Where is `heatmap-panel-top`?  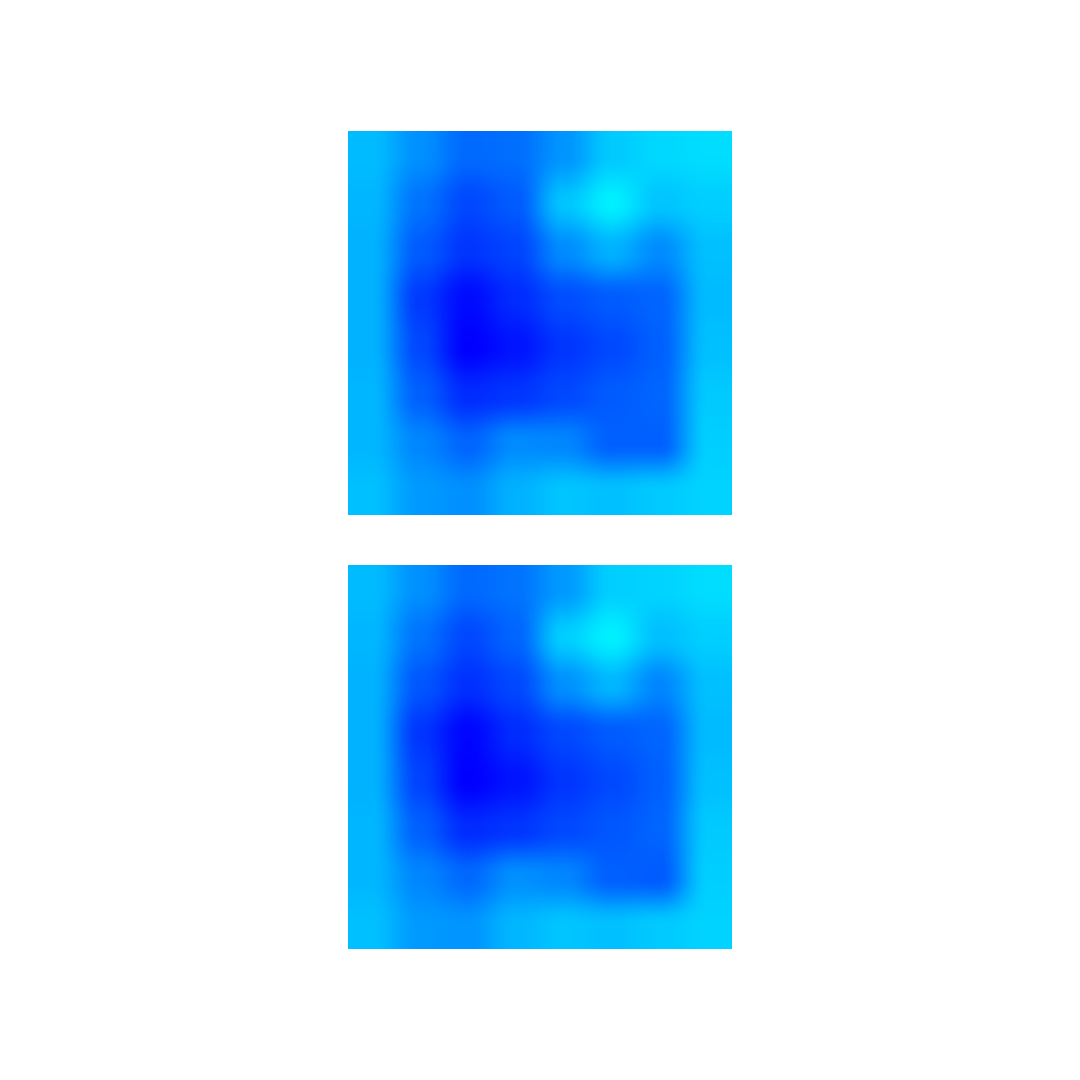
heatmap-panel-top is located at coordinates (540, 323).